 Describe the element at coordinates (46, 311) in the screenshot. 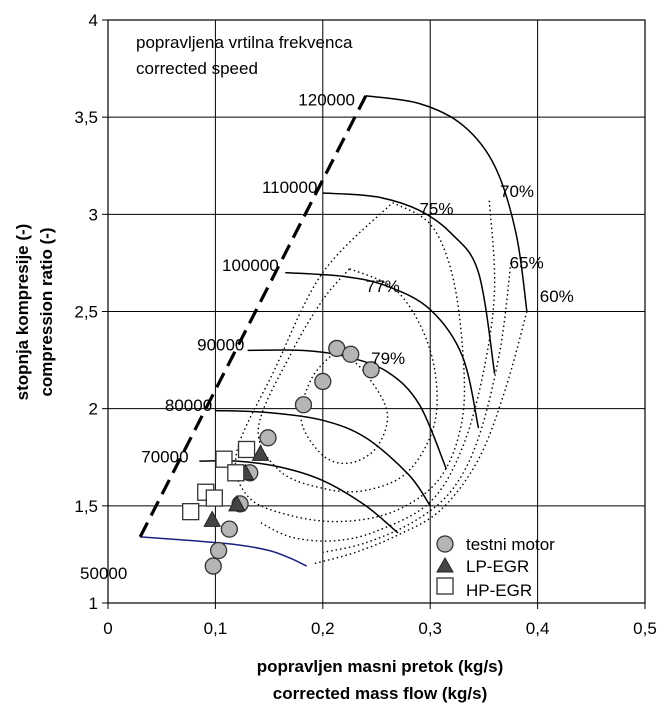

I see `y-axis-label-2: compression ratio (-)` at that location.